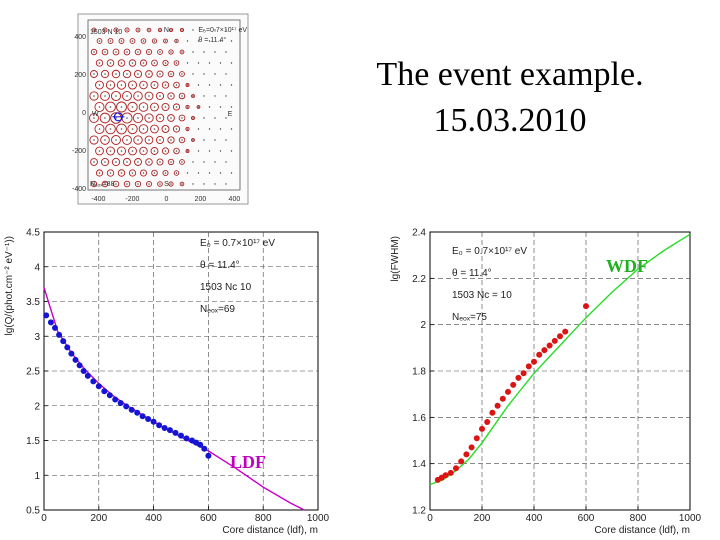  Describe the element at coordinates (586, 518) in the screenshot. I see `wdf-x-tick-label: 600` at that location.